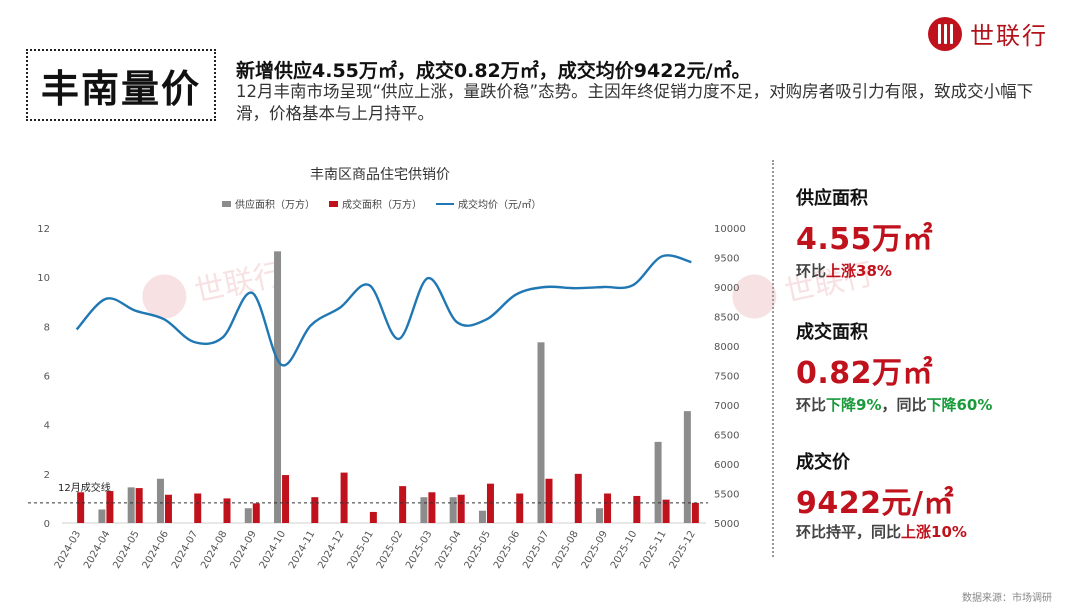 The width and height of the screenshot is (1080, 608). I want to click on y-left-tick-label: 4, so click(47, 426).